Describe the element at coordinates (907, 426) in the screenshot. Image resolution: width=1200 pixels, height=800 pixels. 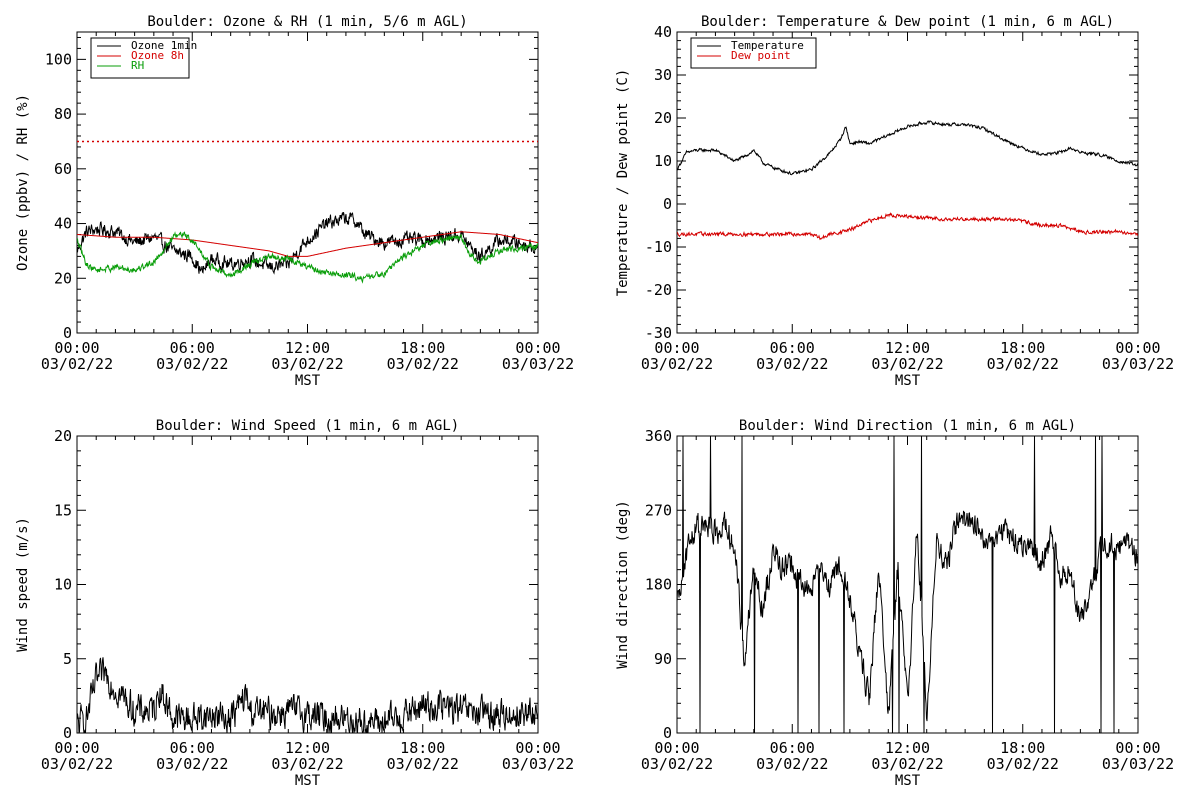
I see `chart-title: Boulder: Wind Direction (1 min, 6 m AGL)` at that location.